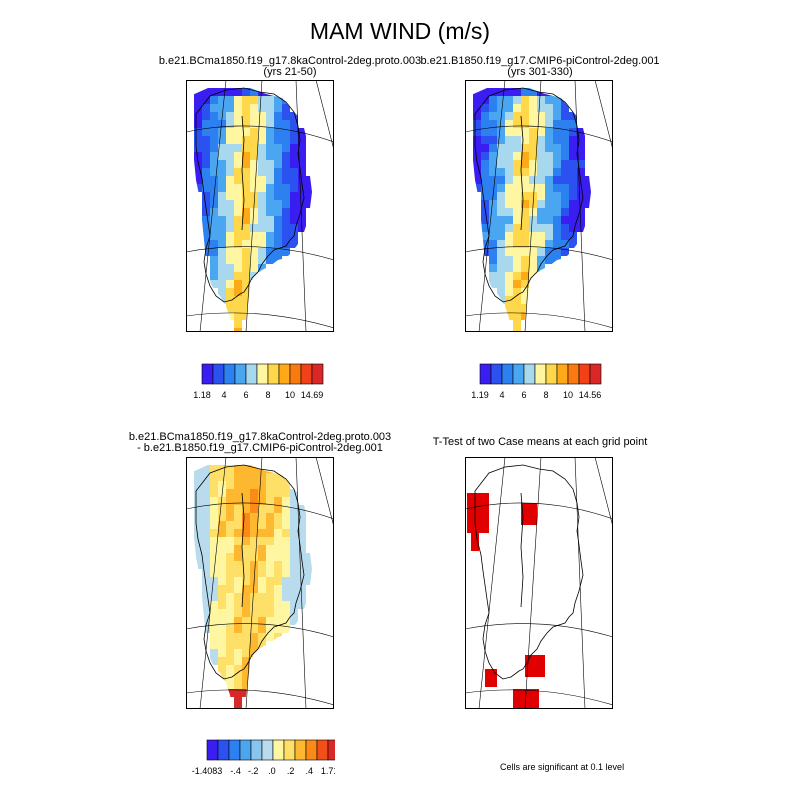 This screenshot has height=800, width=800. What do you see at coordinates (522, 550) in the screenshot?
I see `coastline-inner` at bounding box center [522, 550].